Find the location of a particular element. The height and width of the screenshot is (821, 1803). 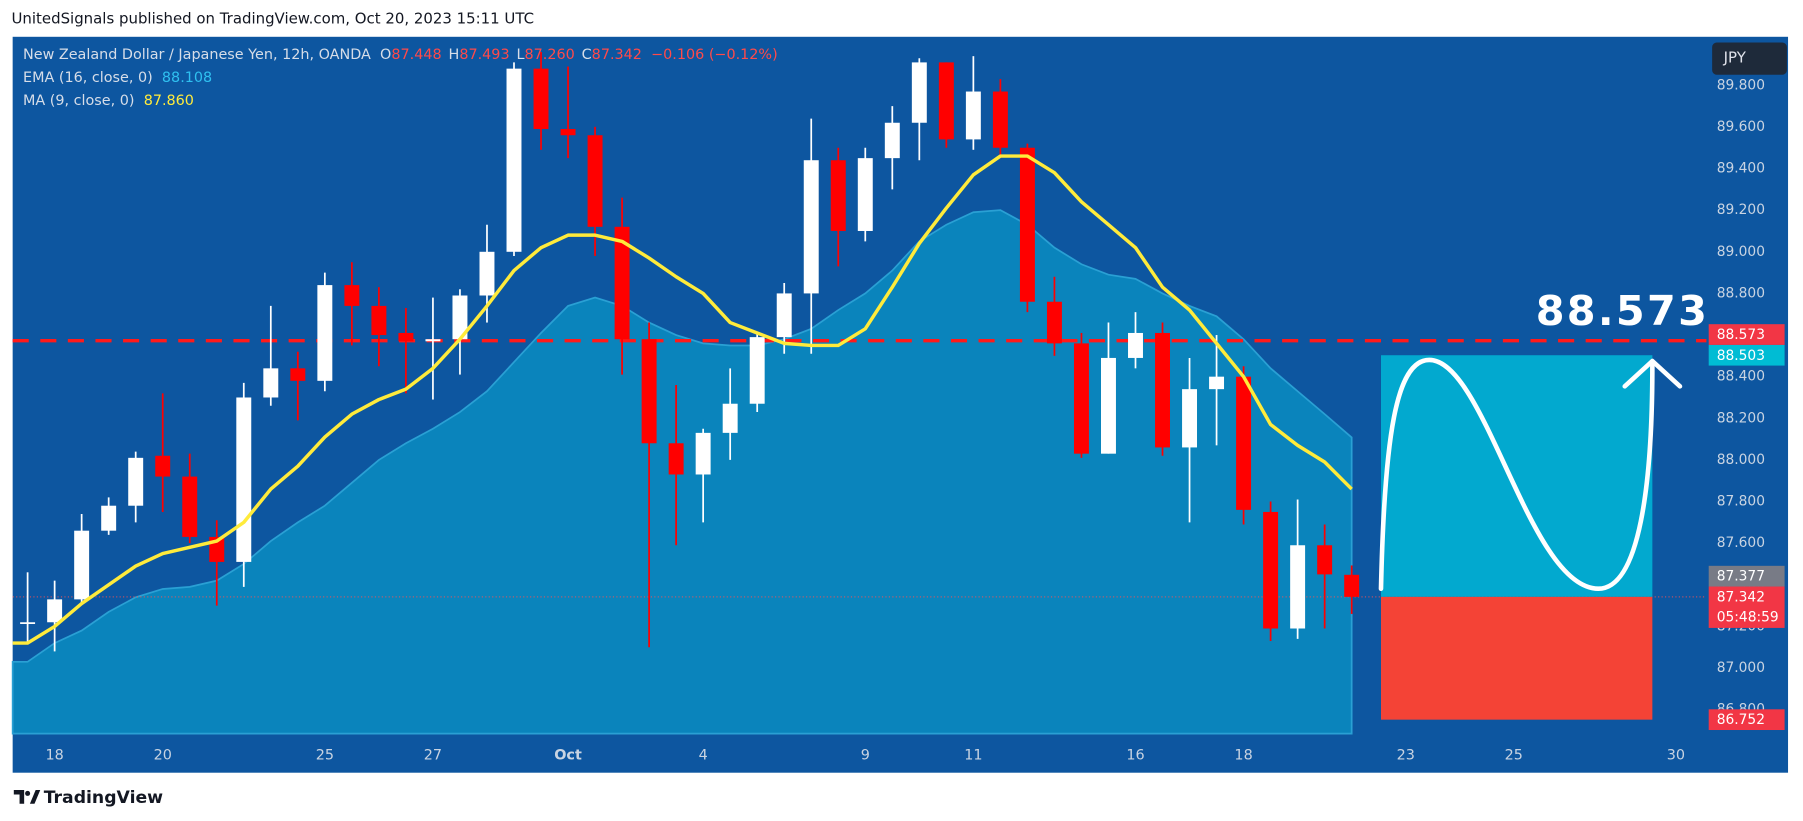

x-tick-label: Oct is located at coordinates (568, 755).